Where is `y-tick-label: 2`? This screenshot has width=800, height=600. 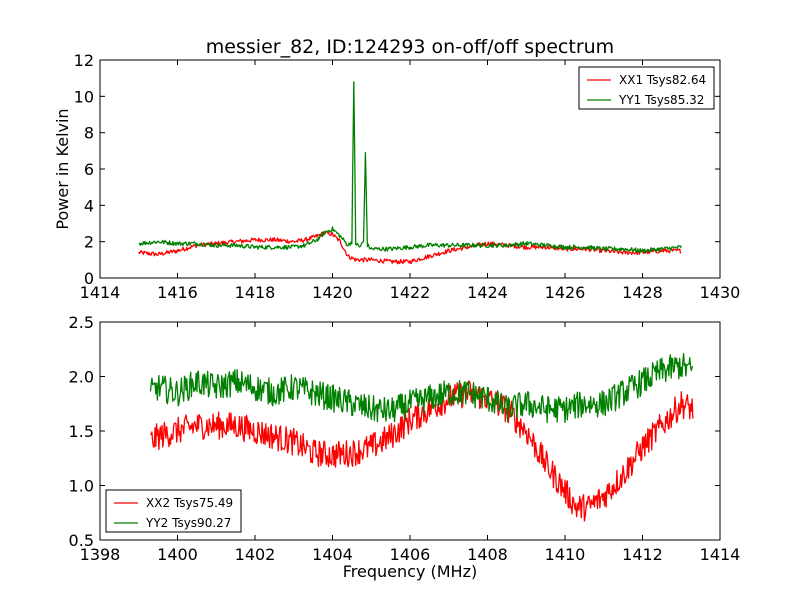
y-tick-label: 2 is located at coordinates (89, 242).